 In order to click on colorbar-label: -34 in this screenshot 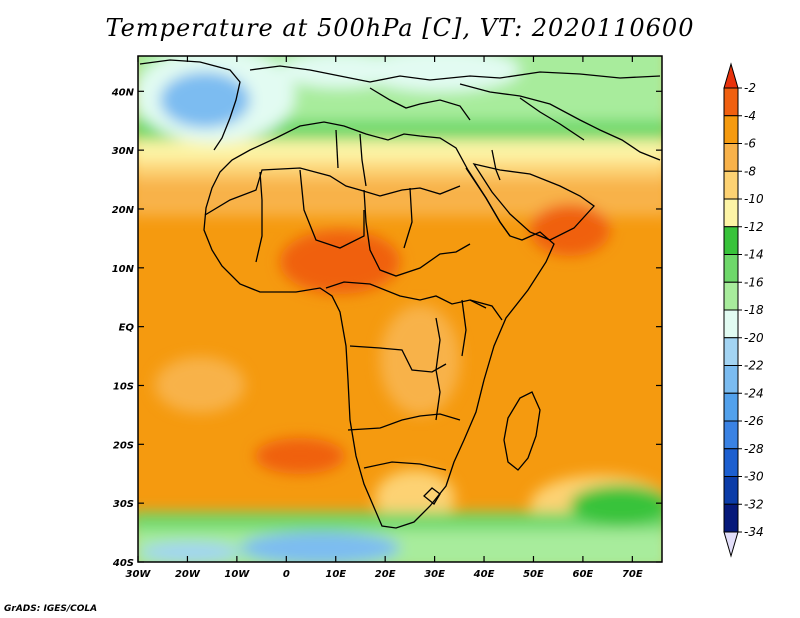, I will do `click(754, 532)`.